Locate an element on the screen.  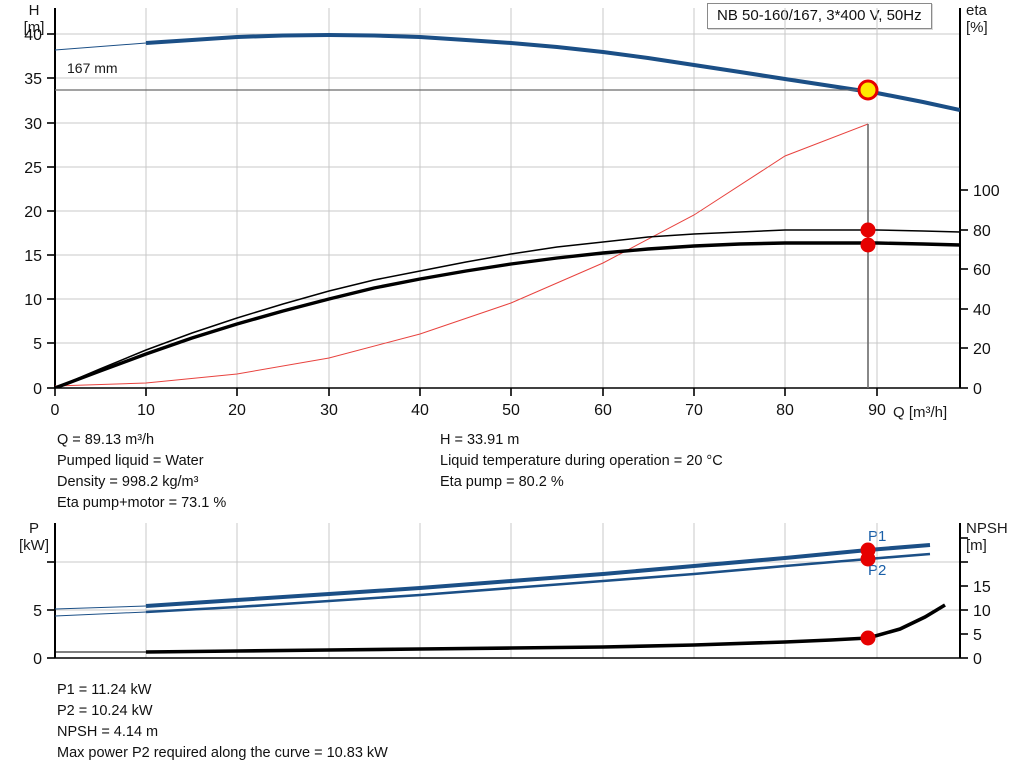
bottom-left-ticks is located at coordinates (51, 610).